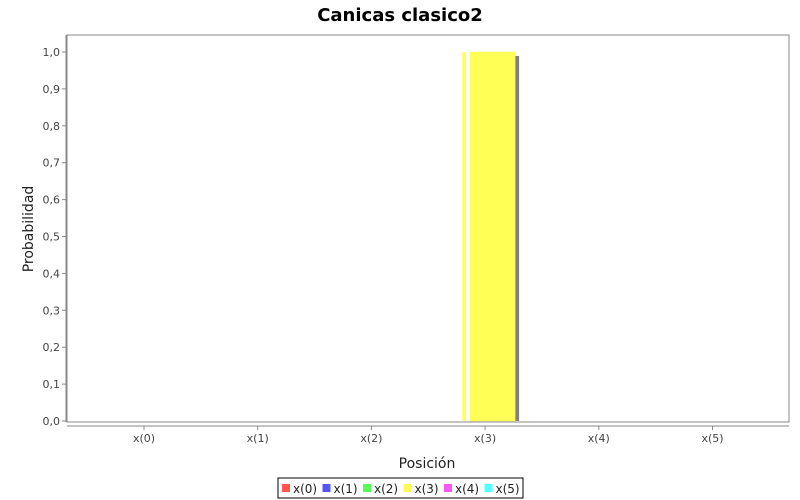 The width and height of the screenshot is (800, 500). What do you see at coordinates (52, 310) in the screenshot?
I see `y-tick-label: 0,3` at bounding box center [52, 310].